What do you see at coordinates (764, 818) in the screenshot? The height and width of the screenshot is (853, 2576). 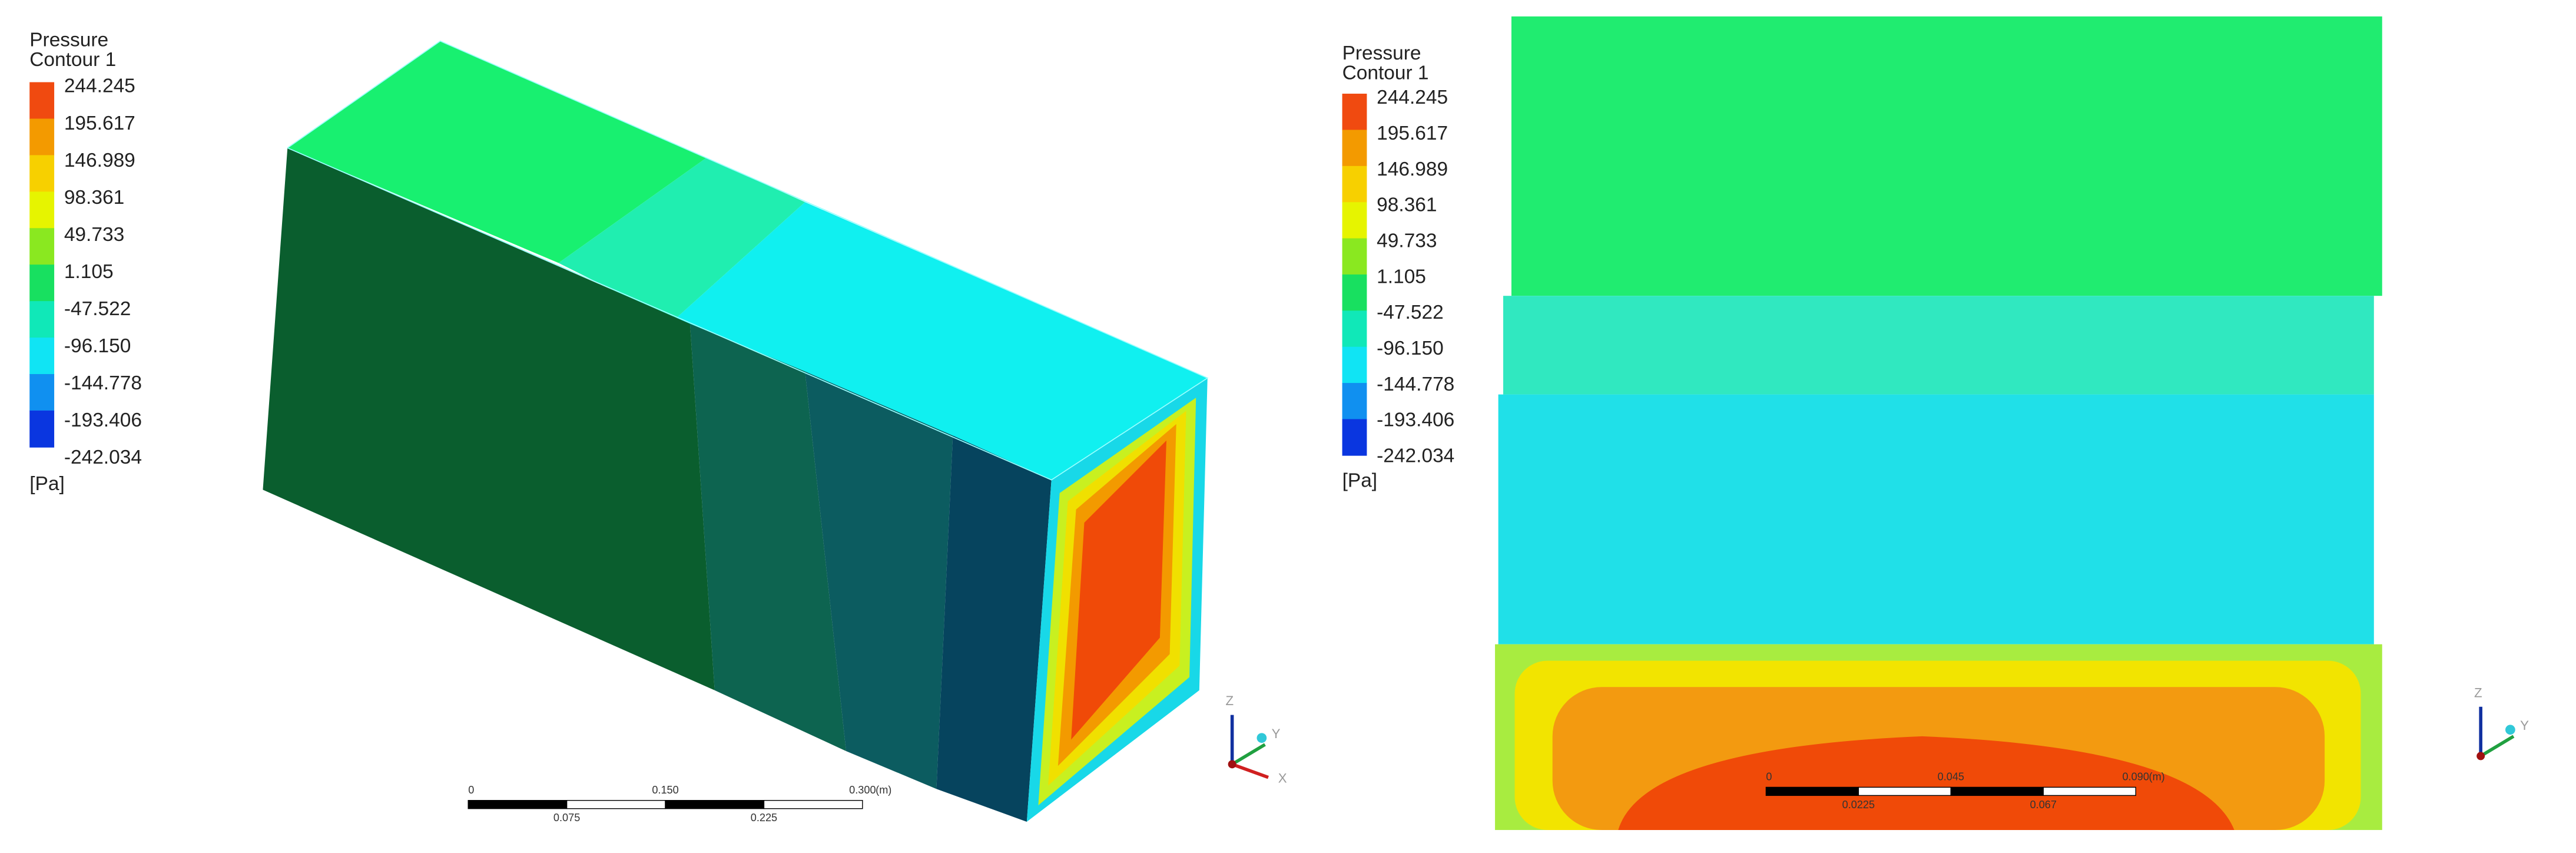 I see `scale-label: 0.225` at bounding box center [764, 818].